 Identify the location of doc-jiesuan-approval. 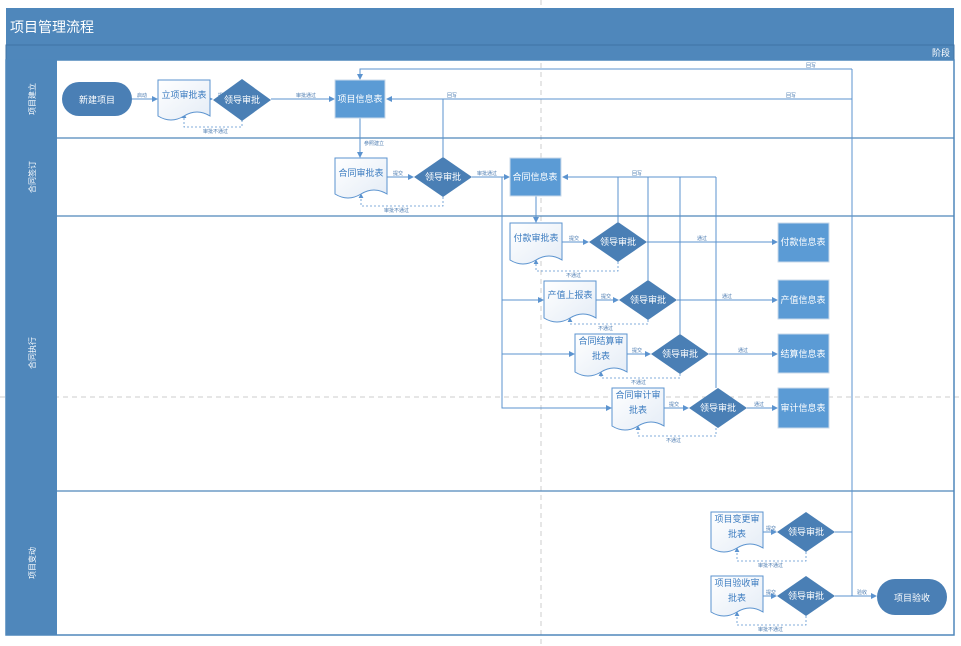
(601, 355).